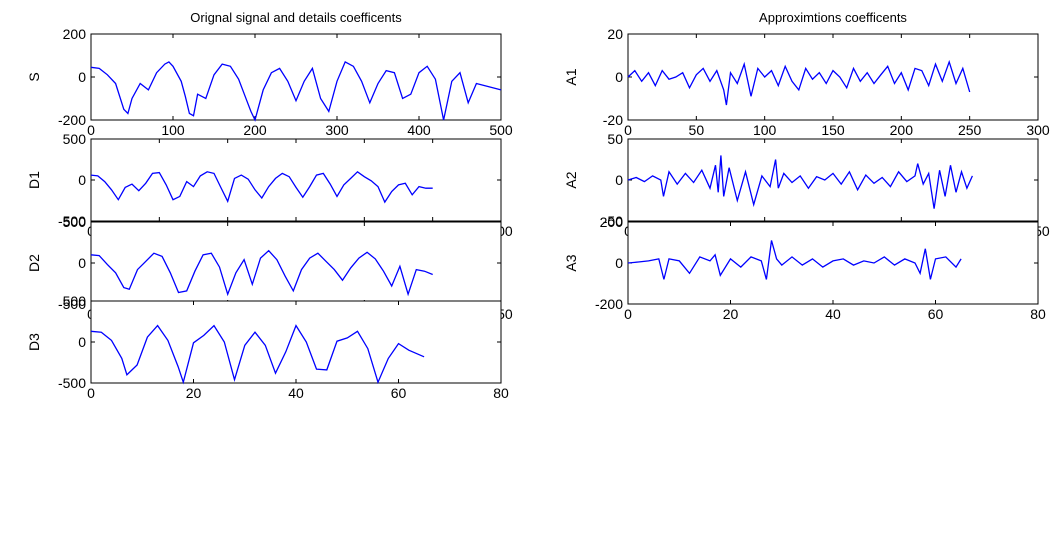  What do you see at coordinates (800, 182) in the screenshot?
I see `series-line-A2` at bounding box center [800, 182].